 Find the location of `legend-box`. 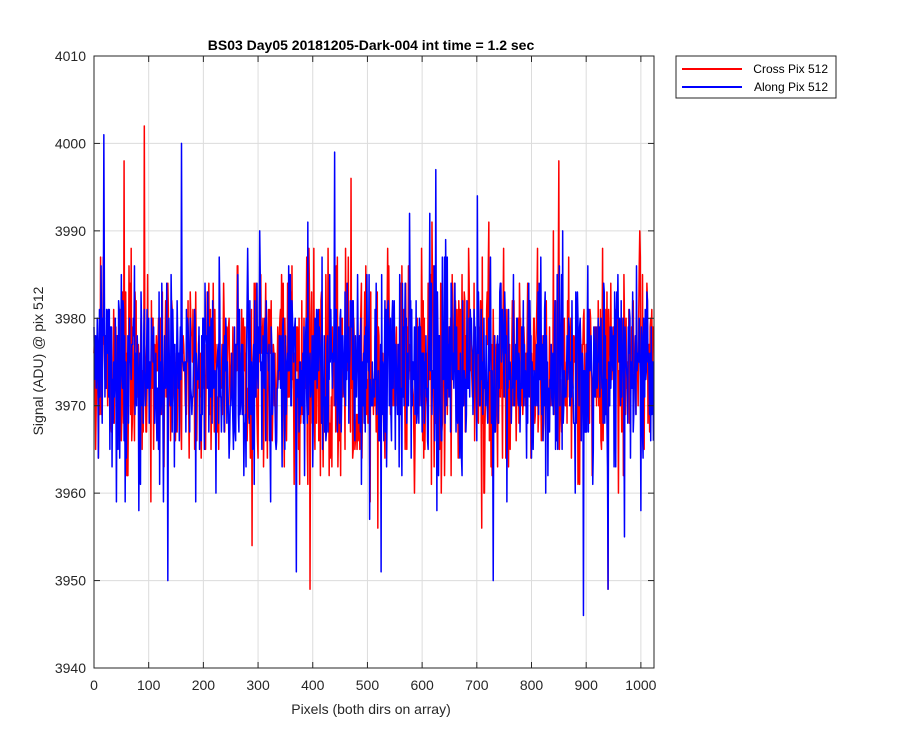

legend-box is located at coordinates (756, 77).